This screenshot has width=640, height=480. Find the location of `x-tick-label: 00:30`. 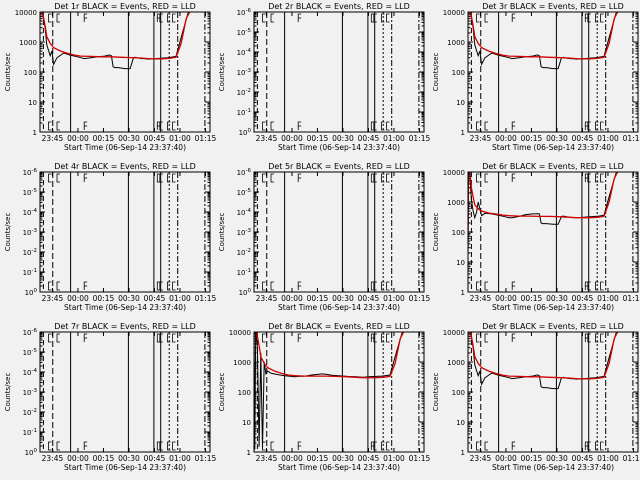

x-tick-label: 00:30 is located at coordinates (343, 138).